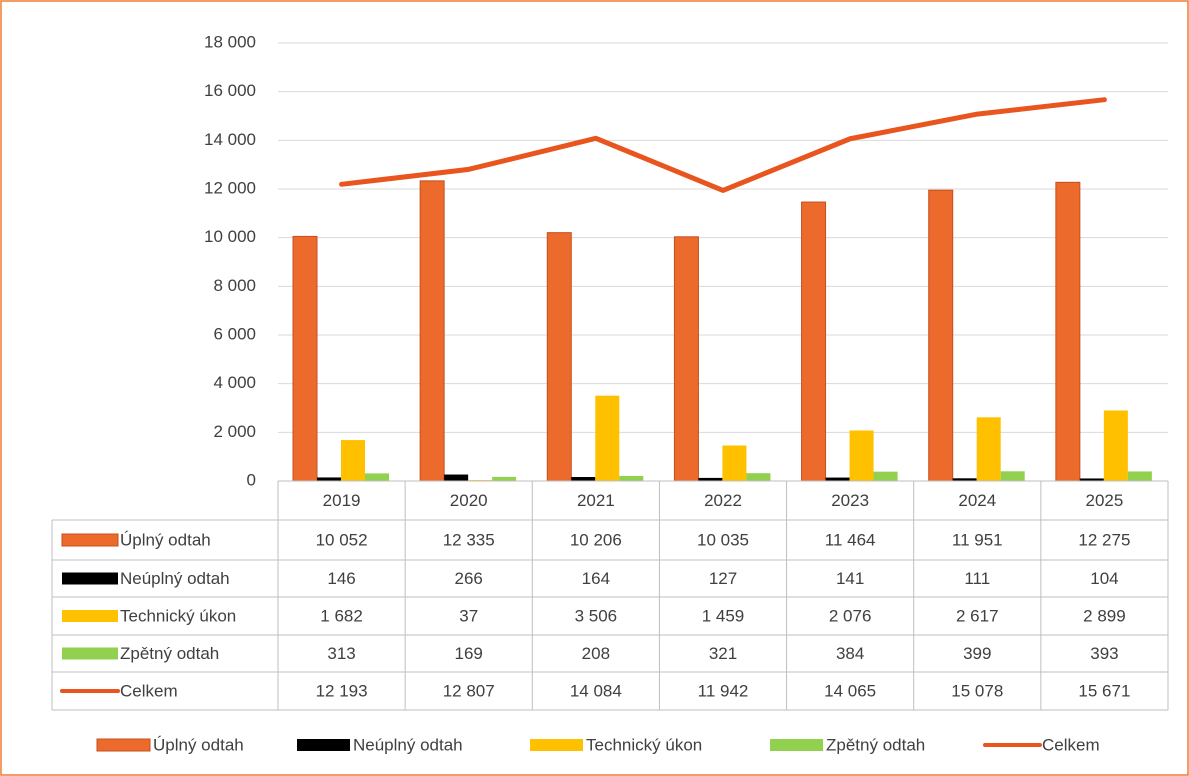 Image resolution: width=1189 pixels, height=776 pixels. I want to click on table-cell: 15 078, so click(977, 690).